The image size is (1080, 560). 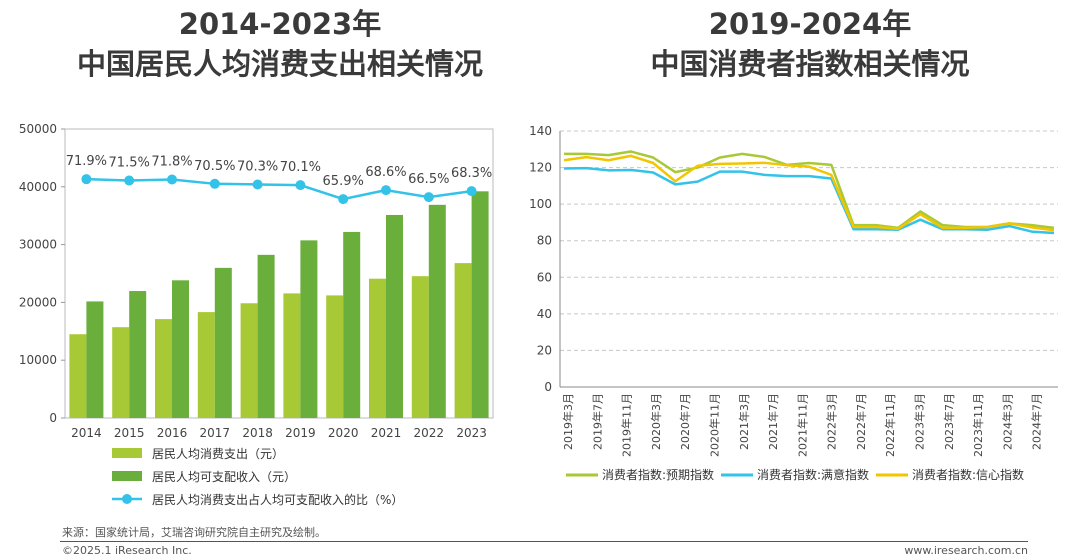 I want to click on bar-spending-2021, so click(x=377, y=348).